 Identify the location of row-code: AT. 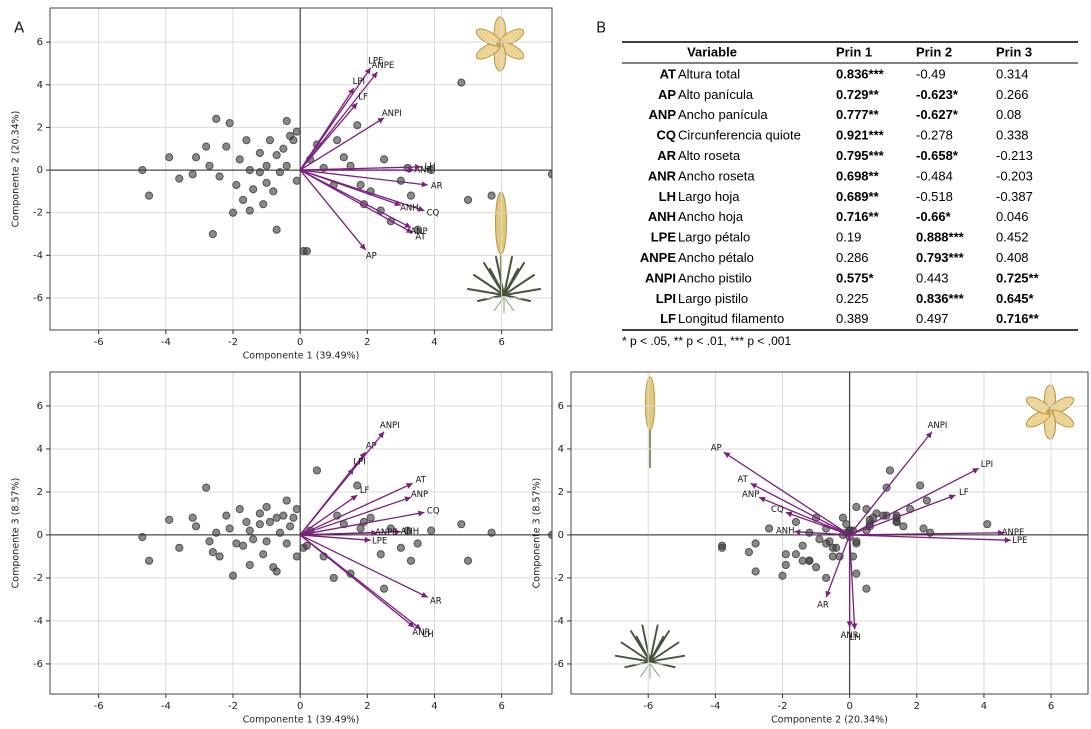
(668, 73).